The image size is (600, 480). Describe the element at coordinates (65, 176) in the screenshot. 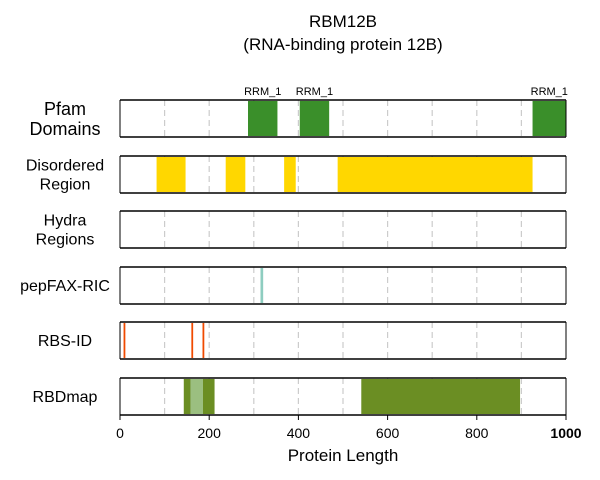

I see `track-label: Disordered Region` at that location.